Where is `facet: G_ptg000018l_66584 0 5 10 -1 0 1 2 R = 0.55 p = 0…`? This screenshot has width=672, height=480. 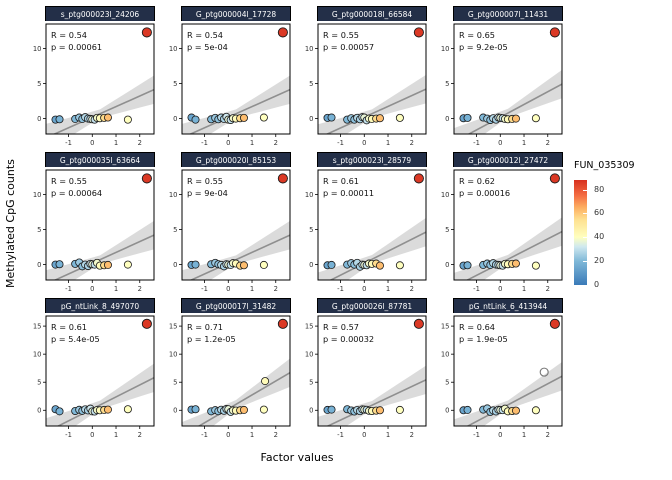 facet: G_ptg000018l_66584 0 5 10 -1 0 1 2 R = 0.55 p = 0… is located at coordinates (365, 77).